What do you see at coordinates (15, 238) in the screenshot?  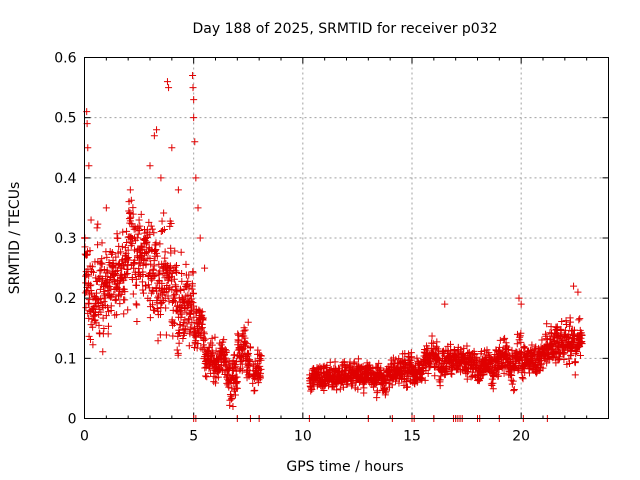 I see `y-axis-label: SRMTID / TECUs` at bounding box center [15, 238].